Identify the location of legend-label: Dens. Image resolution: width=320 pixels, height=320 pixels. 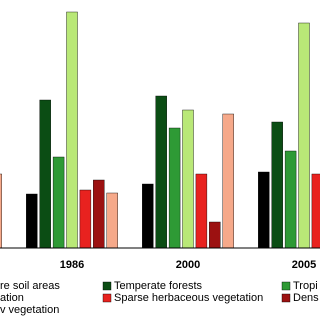
(306, 298).